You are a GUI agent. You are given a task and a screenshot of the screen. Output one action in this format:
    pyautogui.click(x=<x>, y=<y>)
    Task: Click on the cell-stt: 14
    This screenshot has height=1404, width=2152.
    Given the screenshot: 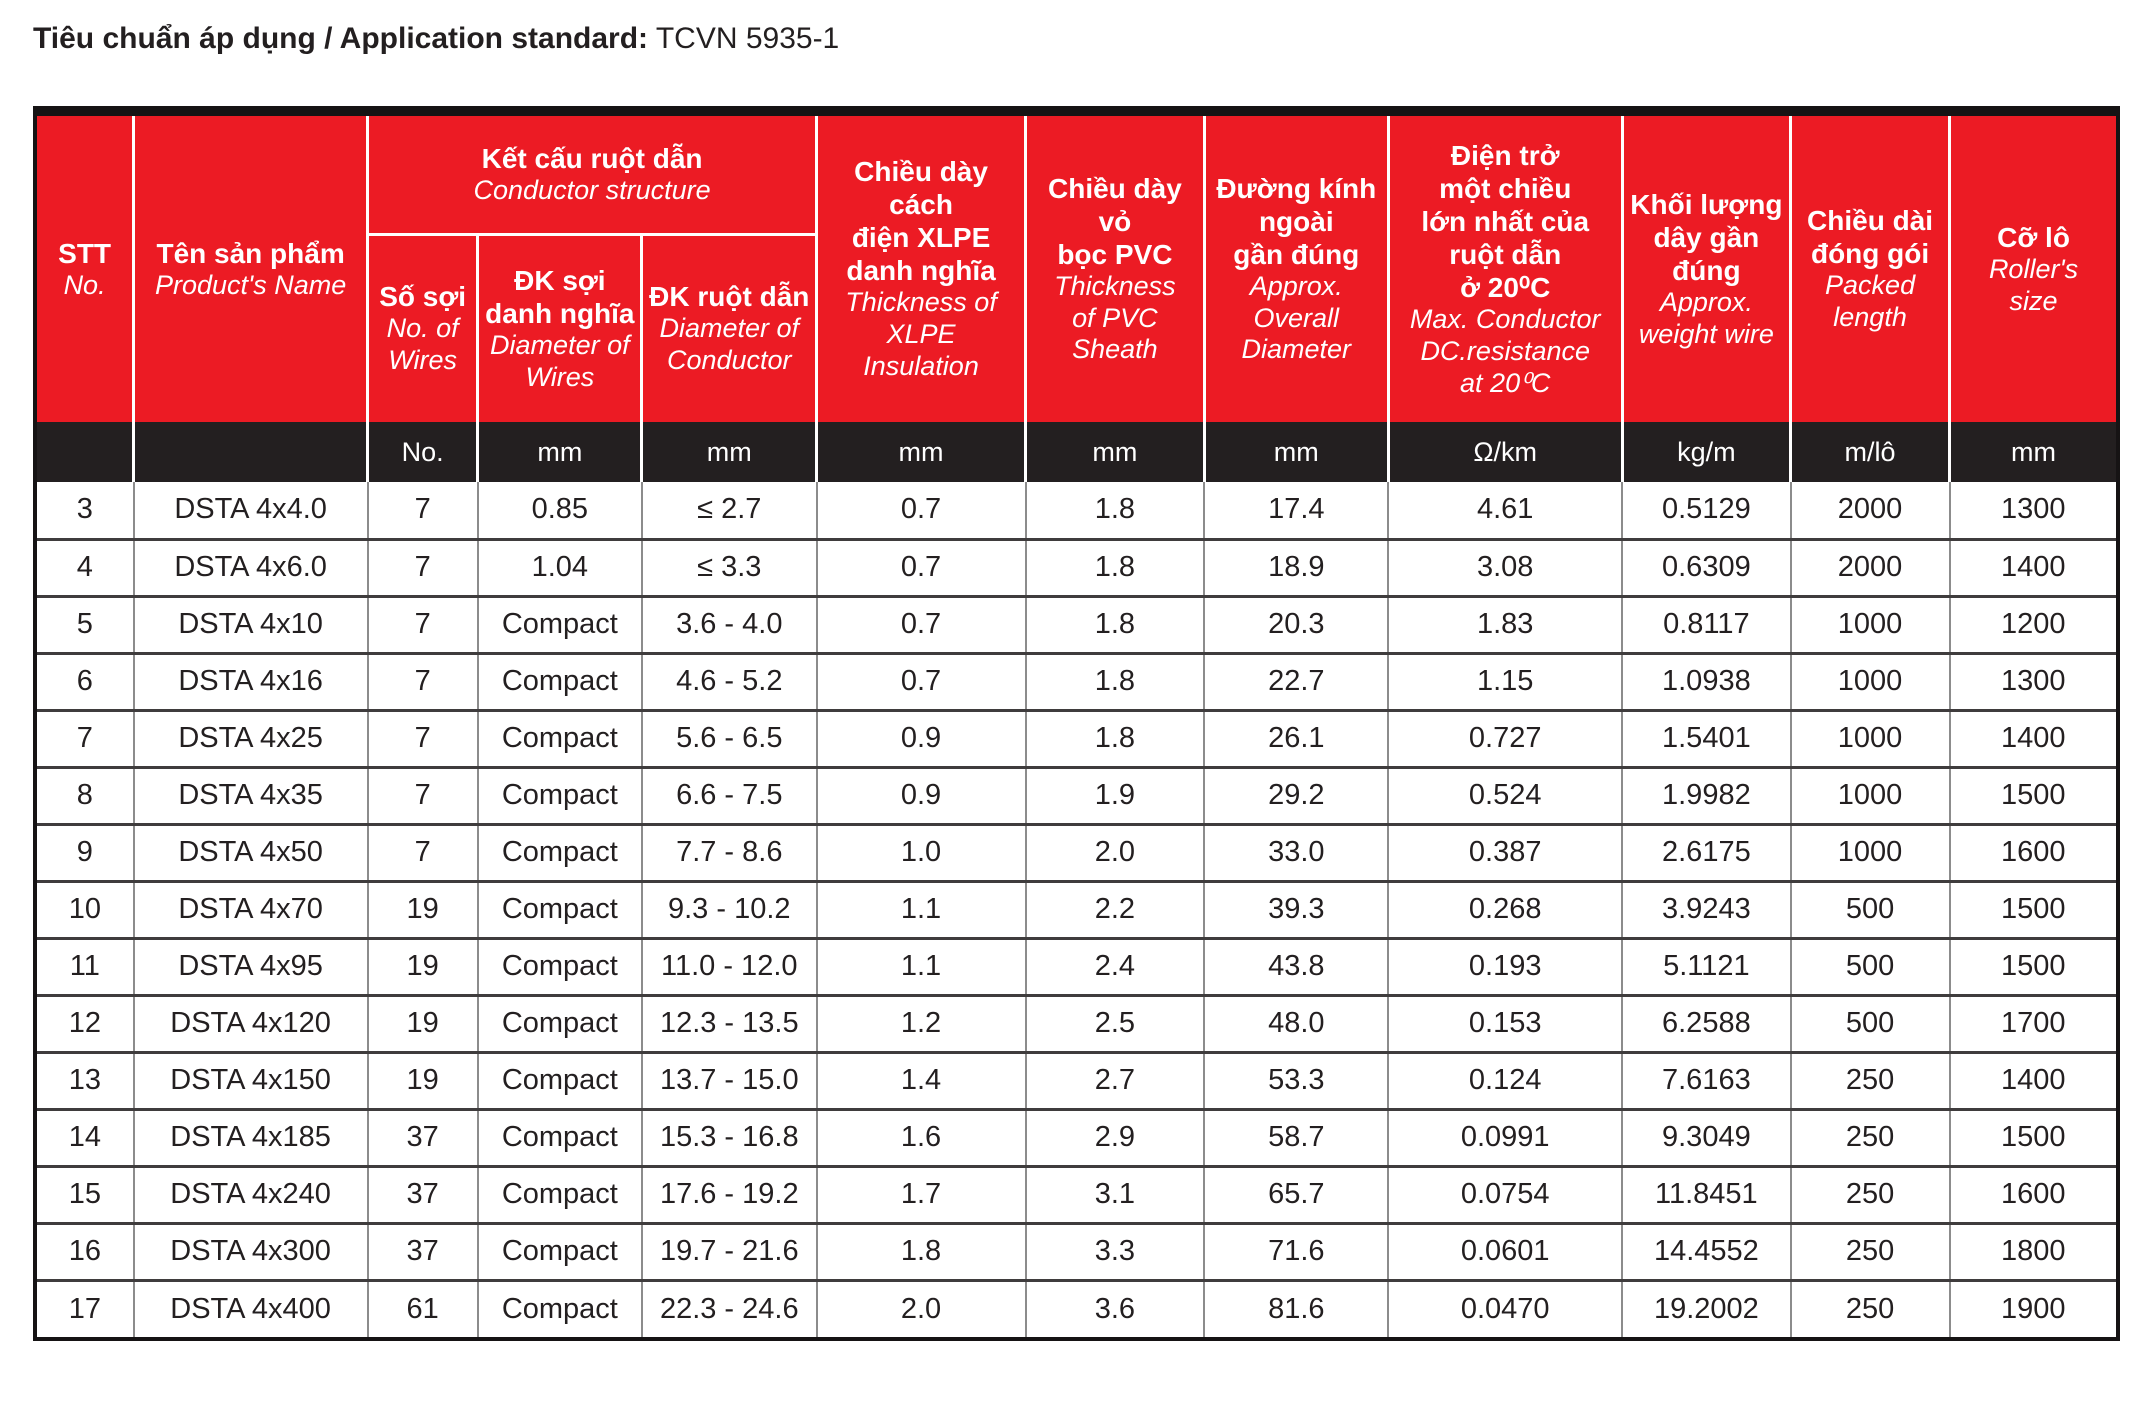 What is the action you would take?
    pyautogui.click(x=86, y=1136)
    